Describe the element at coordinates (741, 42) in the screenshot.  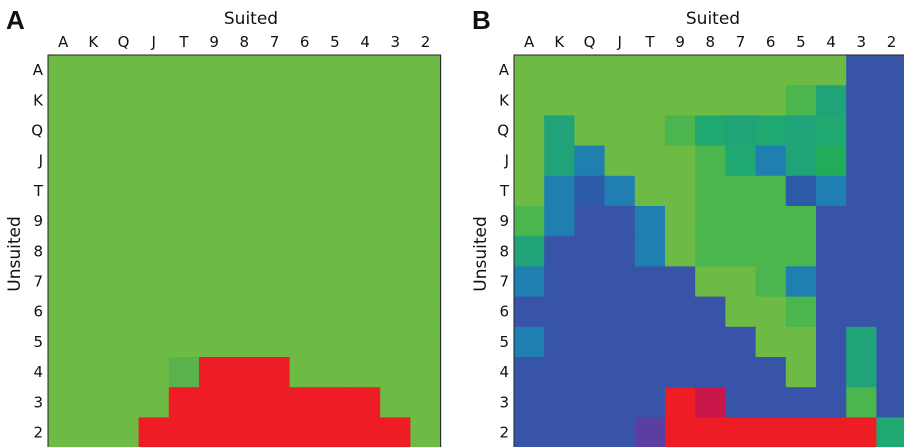
I see `panel-b-x-tick-7: 7` at that location.